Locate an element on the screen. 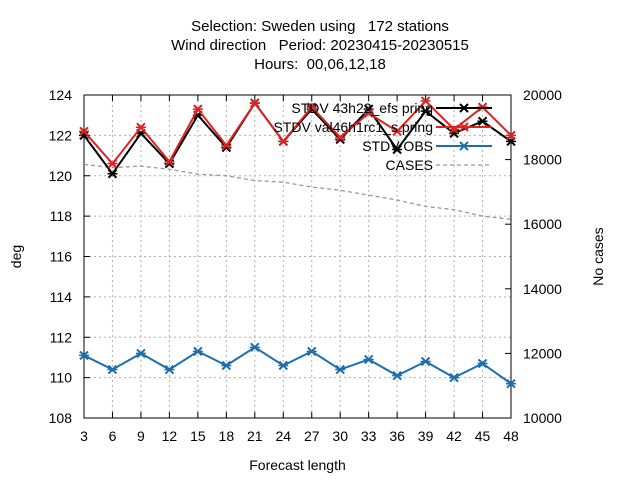 The height and width of the screenshot is (480, 640). legend-label-1: STDV val46h1rc1_s pring is located at coordinates (353, 127).